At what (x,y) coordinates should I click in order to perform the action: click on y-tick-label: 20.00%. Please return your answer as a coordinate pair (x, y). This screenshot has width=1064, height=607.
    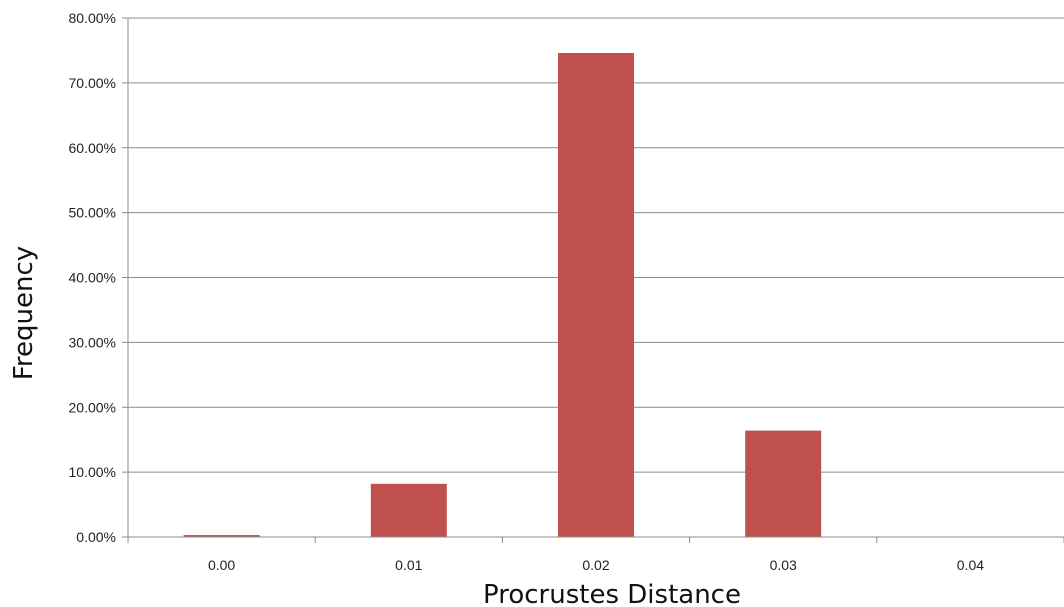
    Looking at the image, I should click on (92, 407).